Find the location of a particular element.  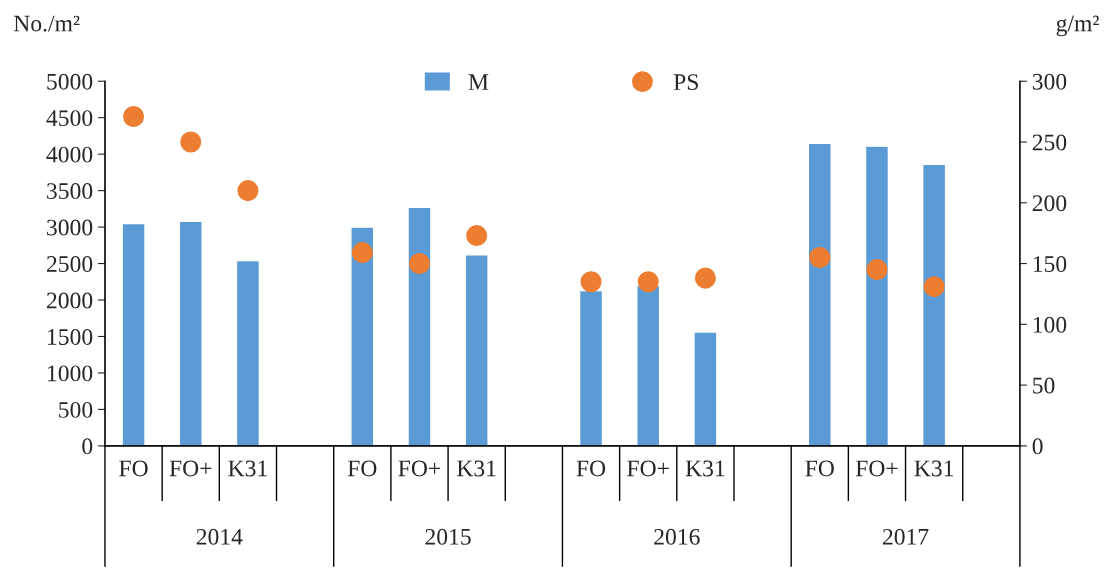

y-tick-label: 4500 is located at coordinates (69, 118).